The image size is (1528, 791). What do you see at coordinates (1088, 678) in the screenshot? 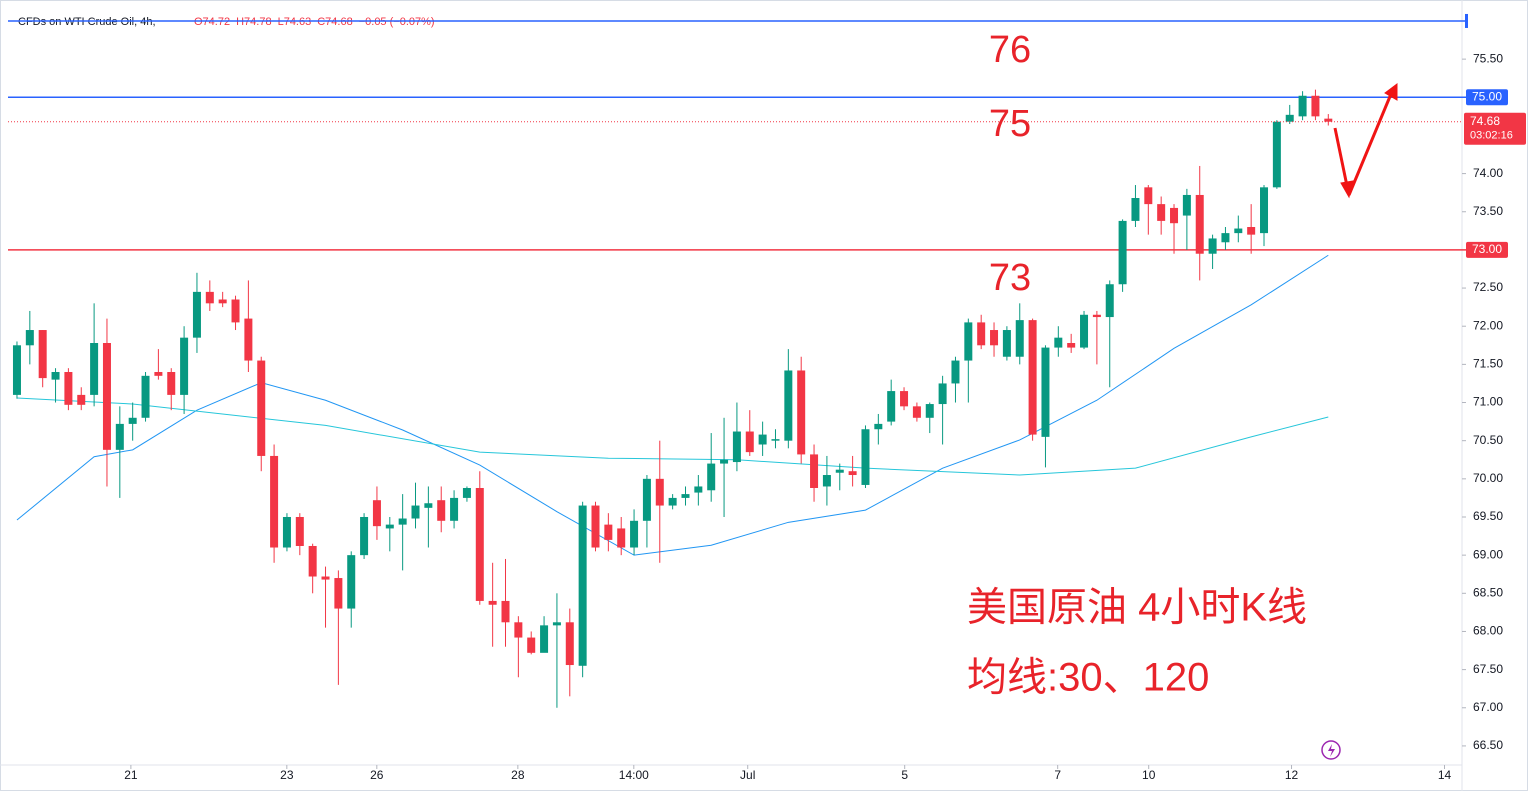
I see `annotation: 均线:30、120` at bounding box center [1088, 678].